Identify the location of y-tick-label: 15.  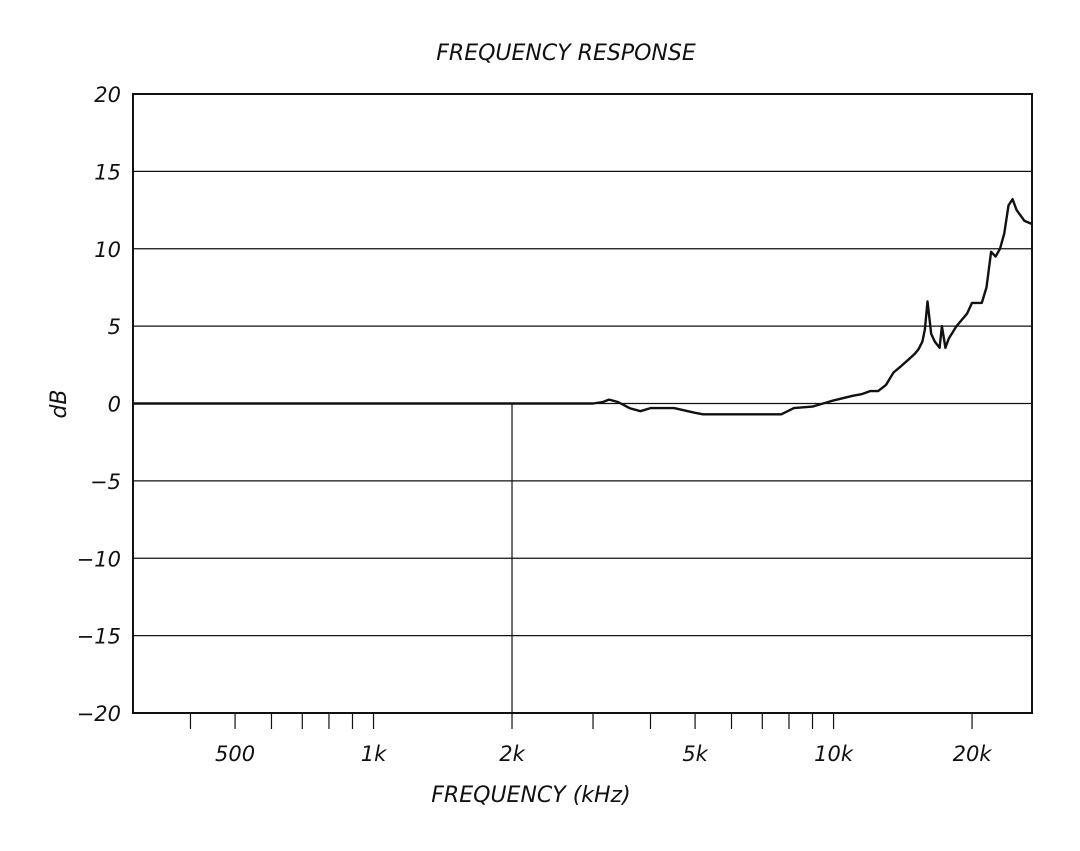
(107, 172).